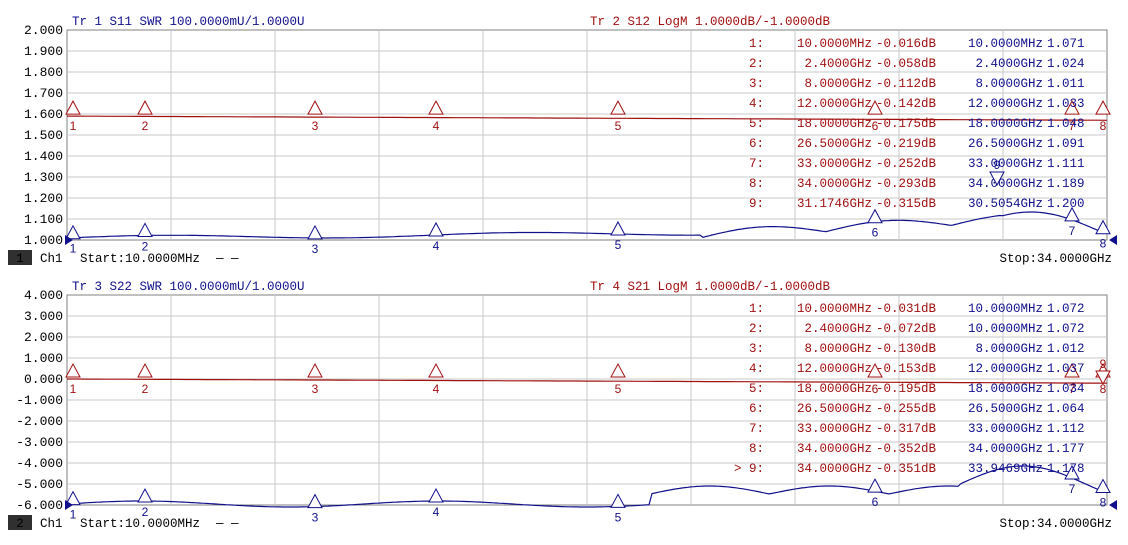  Describe the element at coordinates (227, 259) in the screenshot. I see `trace-legend-dash: — —` at that location.